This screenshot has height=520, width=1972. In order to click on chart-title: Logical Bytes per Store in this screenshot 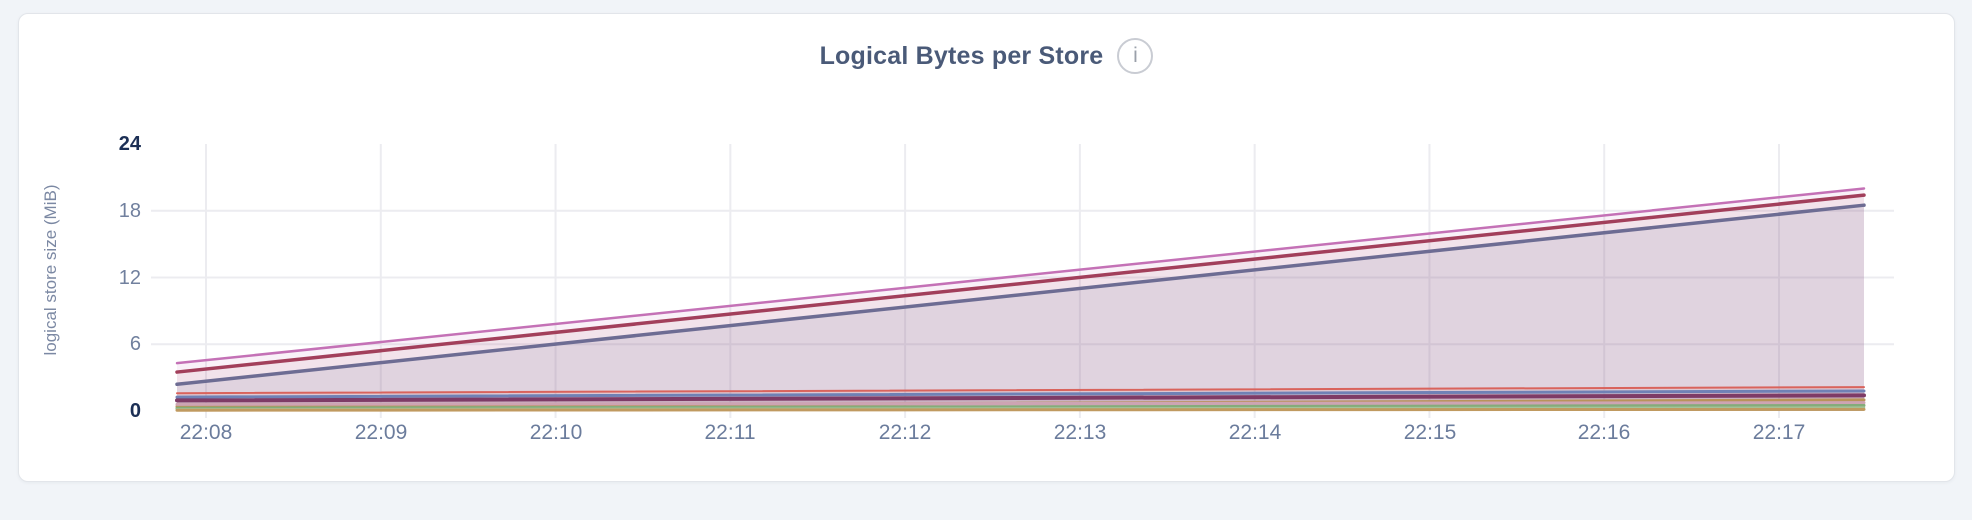, I will do `click(961, 55)`.